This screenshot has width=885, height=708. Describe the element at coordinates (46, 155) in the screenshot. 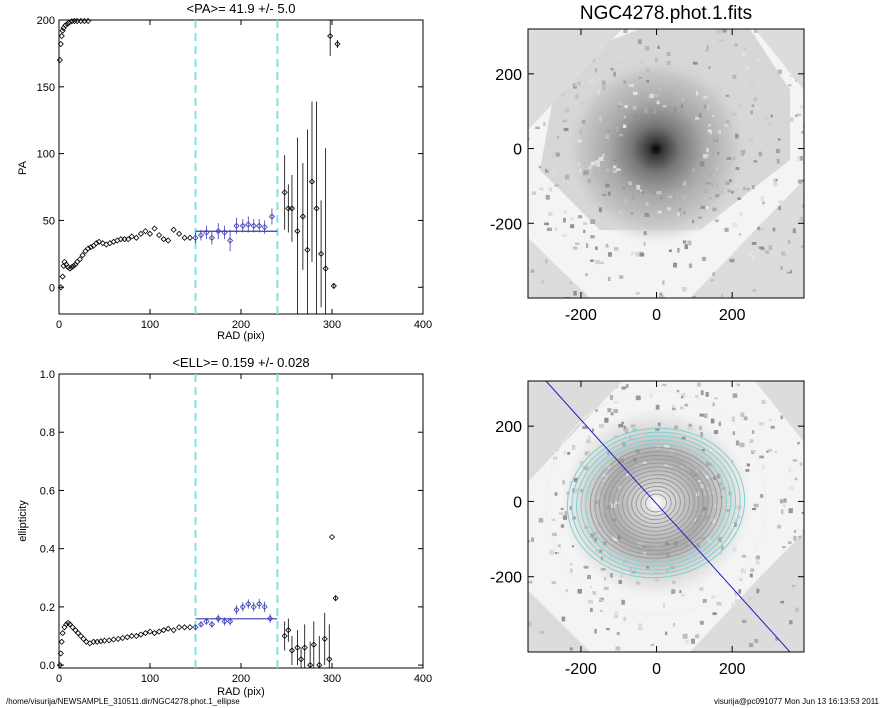

I see `pa-ytick-label: 100` at that location.